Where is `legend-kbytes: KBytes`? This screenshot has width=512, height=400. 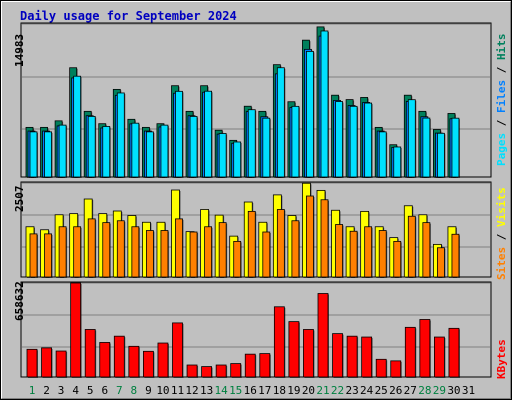 legend-kbytes: KBytes is located at coordinates (501, 359).